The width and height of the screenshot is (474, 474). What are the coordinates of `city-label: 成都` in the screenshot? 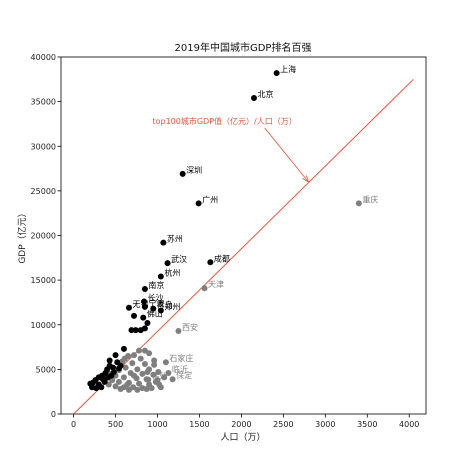 It's located at (222, 258).